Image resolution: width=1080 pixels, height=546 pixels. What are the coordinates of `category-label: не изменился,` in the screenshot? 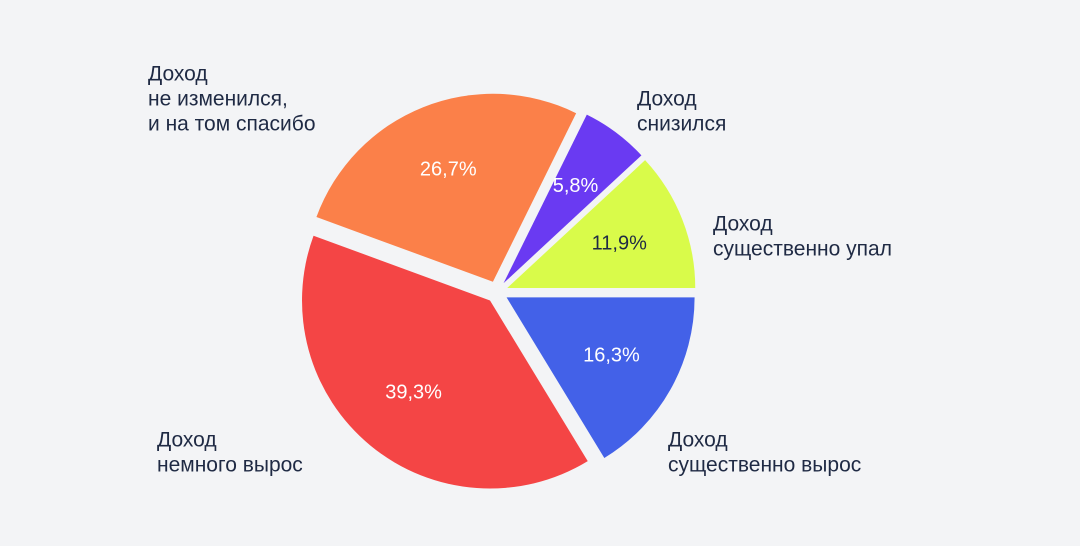 It's located at (218, 99).